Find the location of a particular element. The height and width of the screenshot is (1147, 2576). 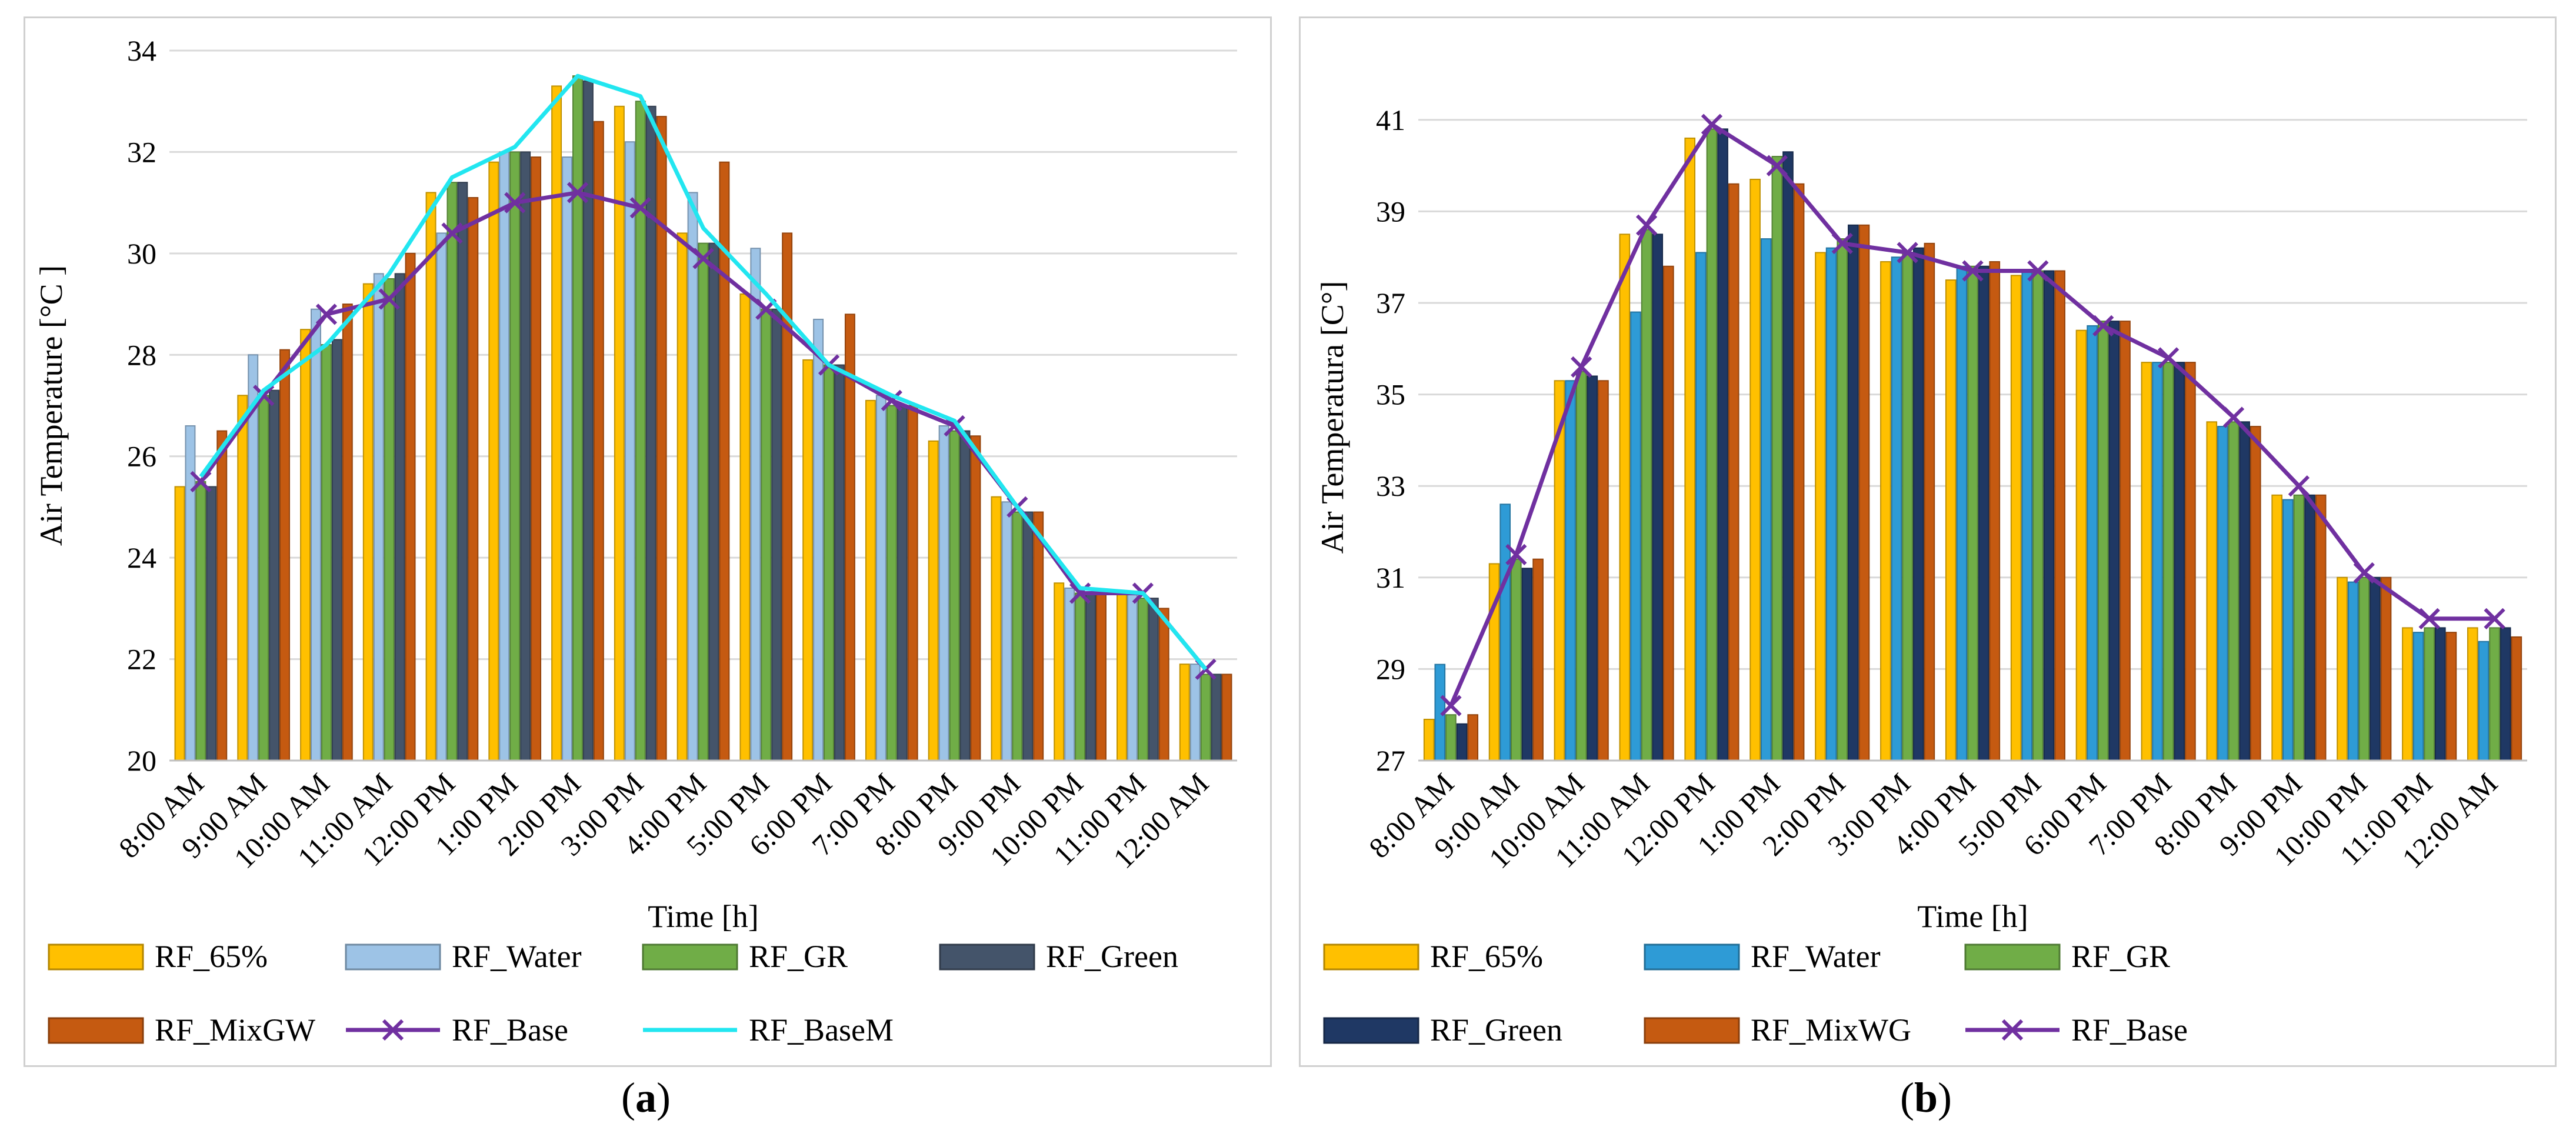

y-tick-label: 27 is located at coordinates (1390, 760).